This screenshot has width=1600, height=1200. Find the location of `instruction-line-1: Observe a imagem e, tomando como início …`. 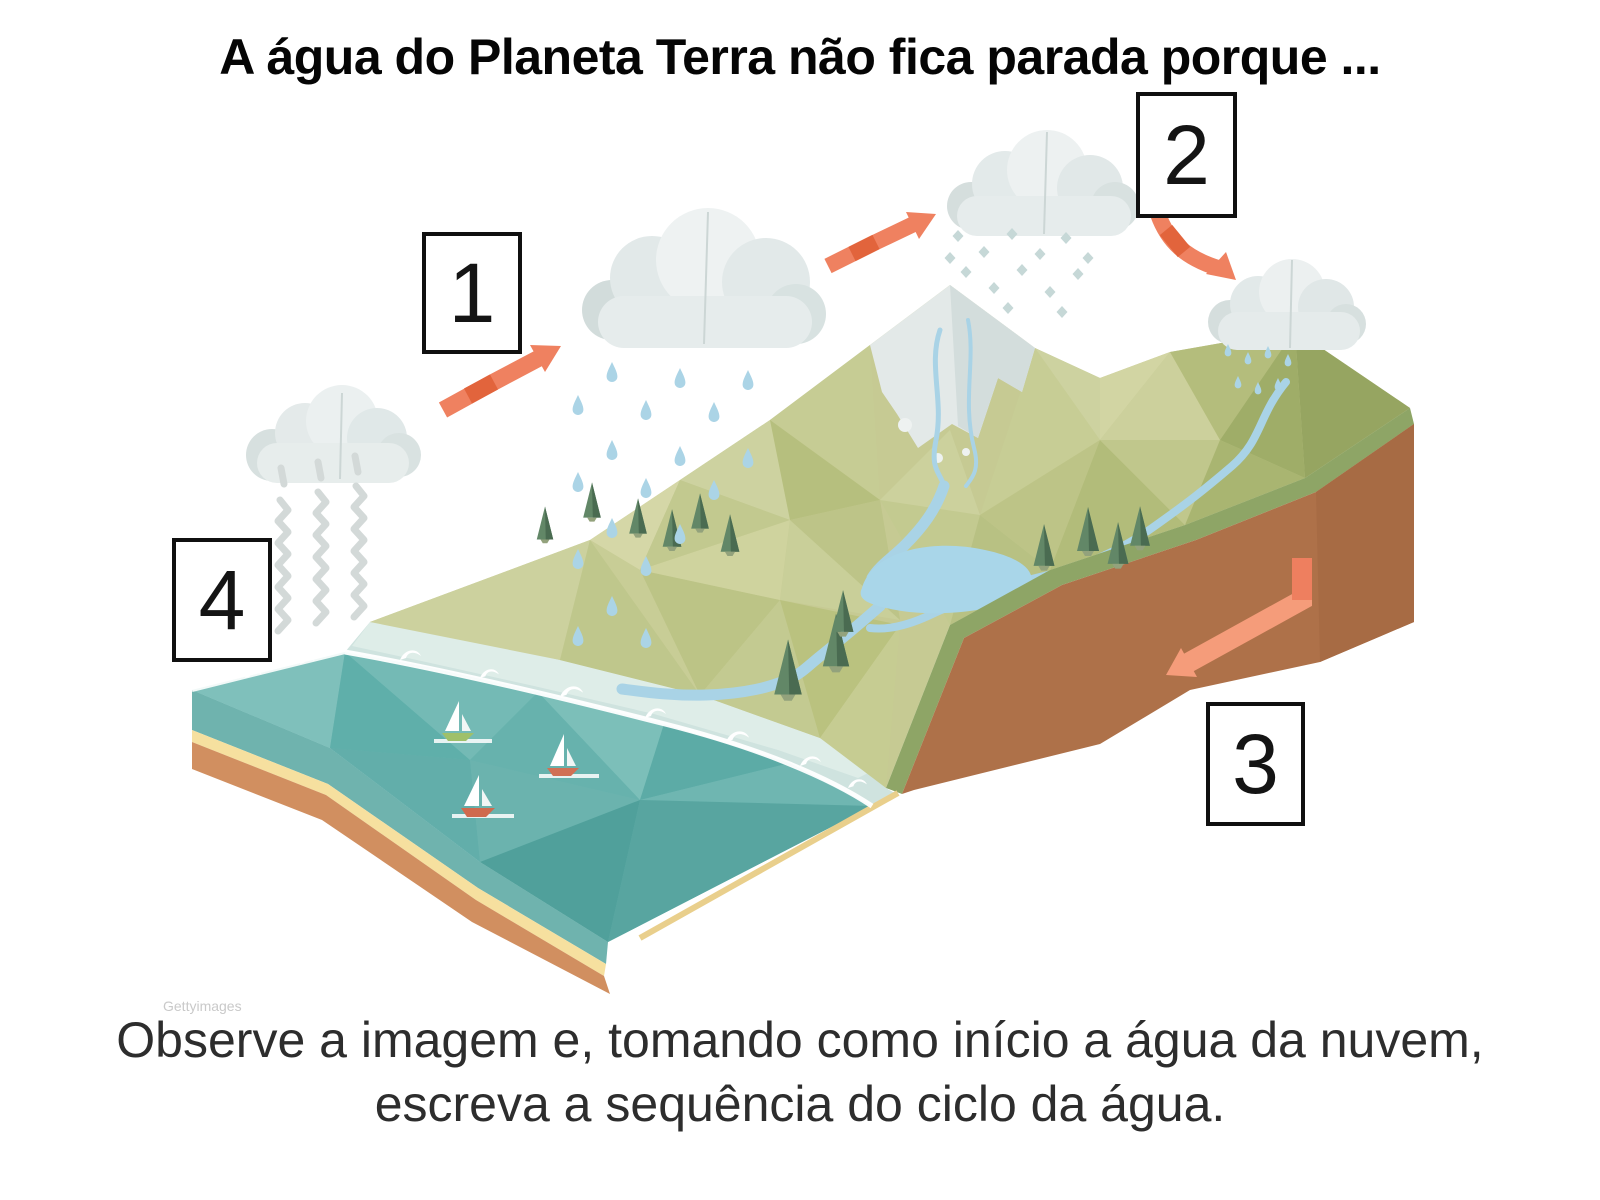

instruction-line-1: Observe a imagem e, tomando como início … is located at coordinates (800, 1040).